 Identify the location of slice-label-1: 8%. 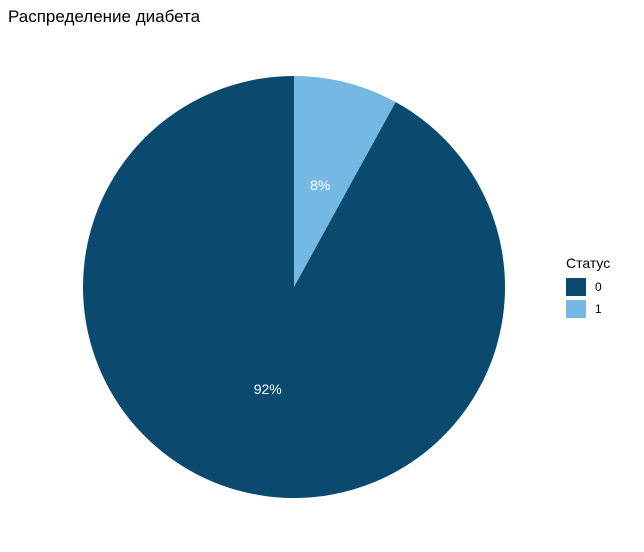
(320, 185).